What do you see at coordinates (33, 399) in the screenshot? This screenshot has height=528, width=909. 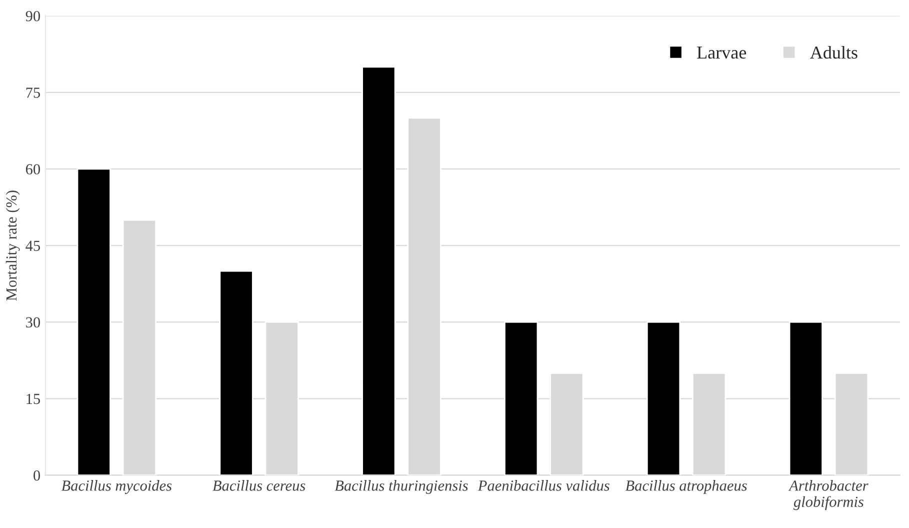 I see `y-tick-label: 15` at bounding box center [33, 399].